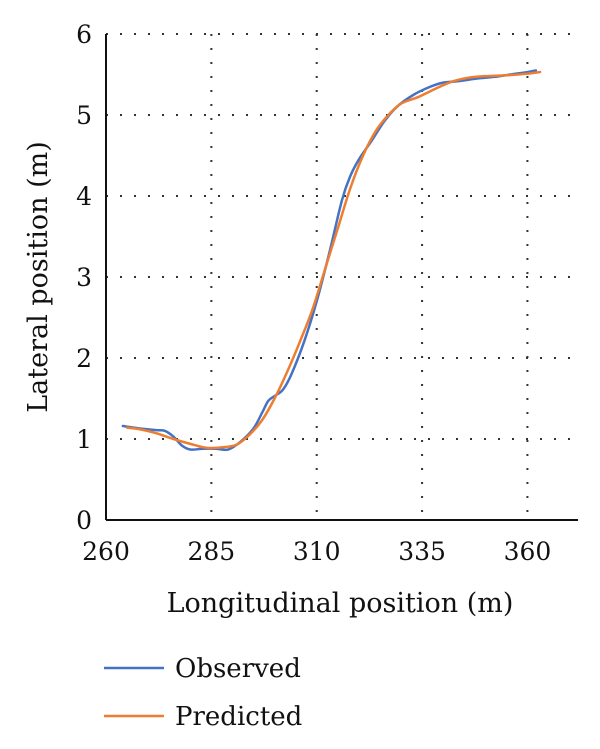 The height and width of the screenshot is (749, 600). What do you see at coordinates (38, 277) in the screenshot?
I see `y-axis-title: Lateral position (m)` at bounding box center [38, 277].